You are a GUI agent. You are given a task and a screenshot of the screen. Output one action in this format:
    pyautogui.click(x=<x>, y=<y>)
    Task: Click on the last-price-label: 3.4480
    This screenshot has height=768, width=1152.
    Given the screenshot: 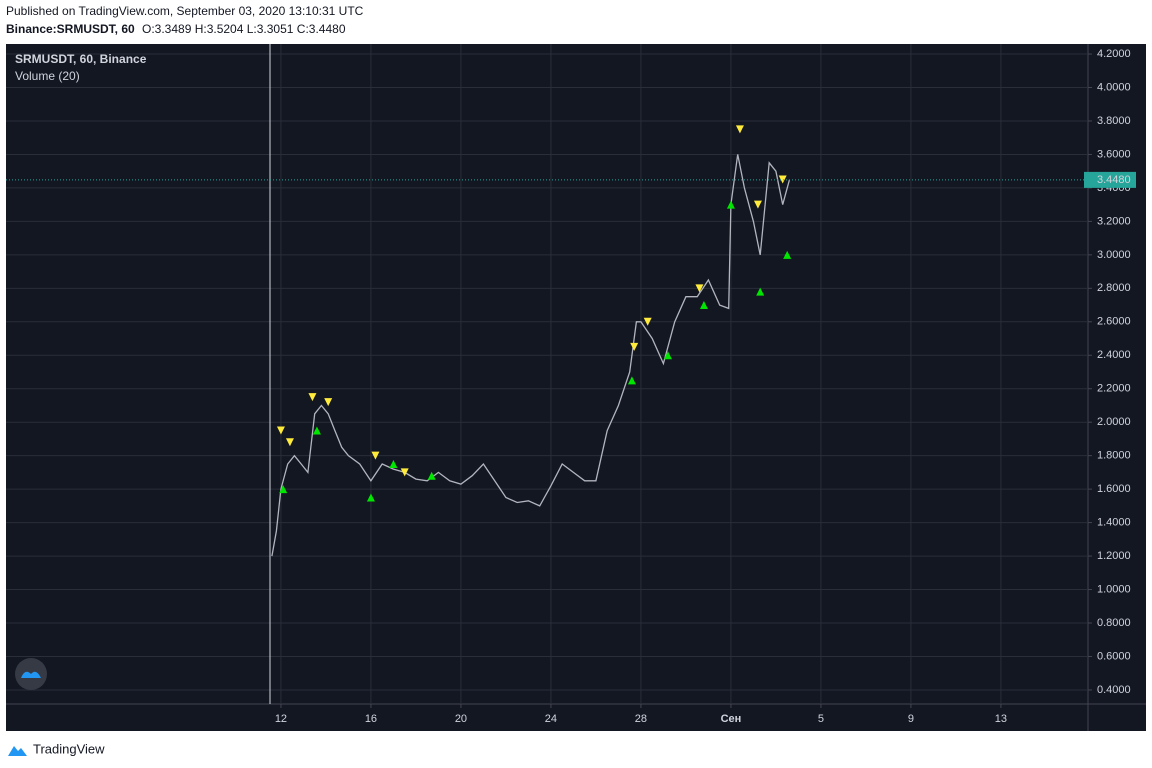 What is the action you would take?
    pyautogui.click(x=1114, y=180)
    